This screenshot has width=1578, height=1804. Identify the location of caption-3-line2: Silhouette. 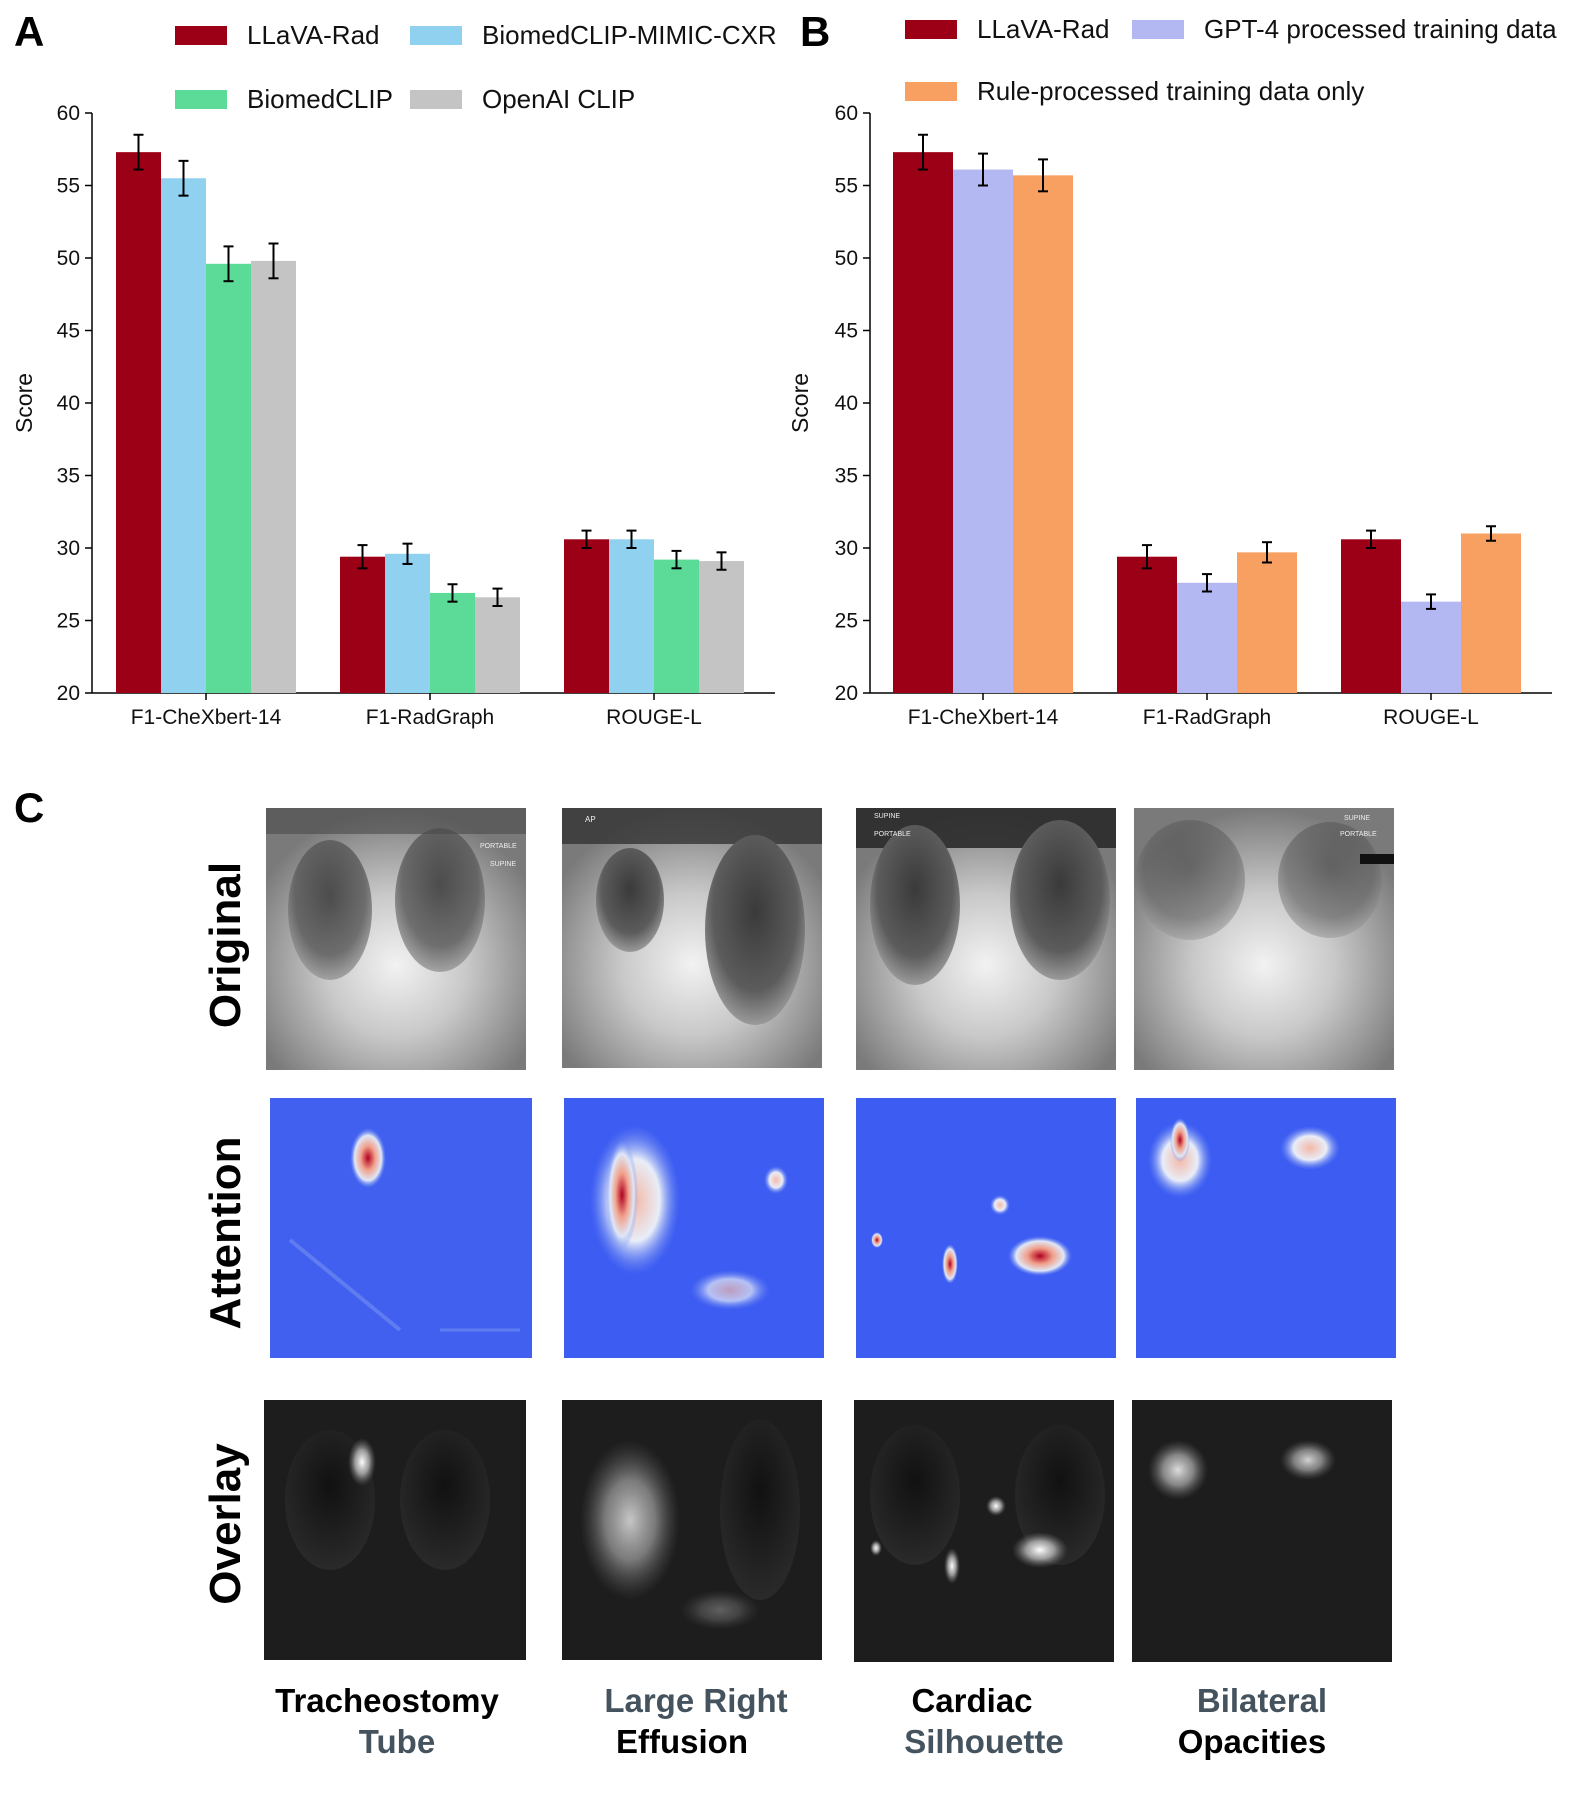
(984, 1741).